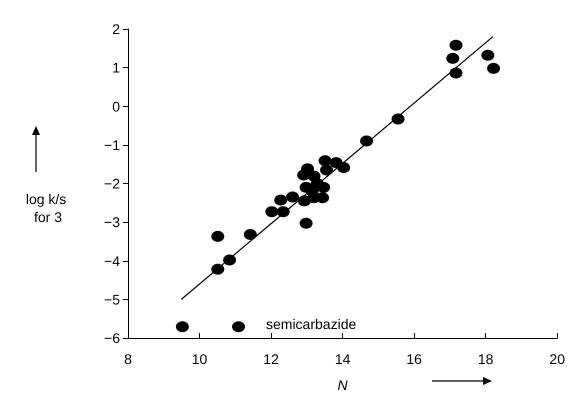  I want to click on y-tick-label: 1, so click(116, 68).